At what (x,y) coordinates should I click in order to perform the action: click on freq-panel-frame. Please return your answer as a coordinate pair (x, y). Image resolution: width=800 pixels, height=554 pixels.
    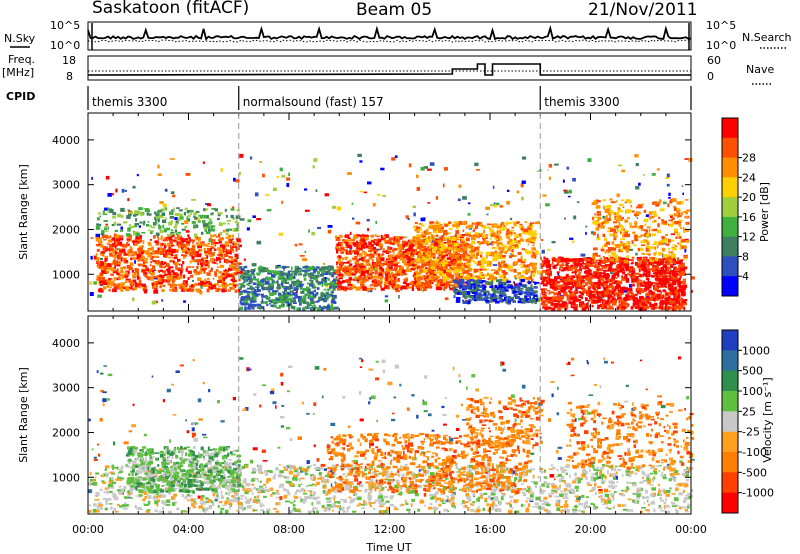
    Looking at the image, I should click on (389, 68).